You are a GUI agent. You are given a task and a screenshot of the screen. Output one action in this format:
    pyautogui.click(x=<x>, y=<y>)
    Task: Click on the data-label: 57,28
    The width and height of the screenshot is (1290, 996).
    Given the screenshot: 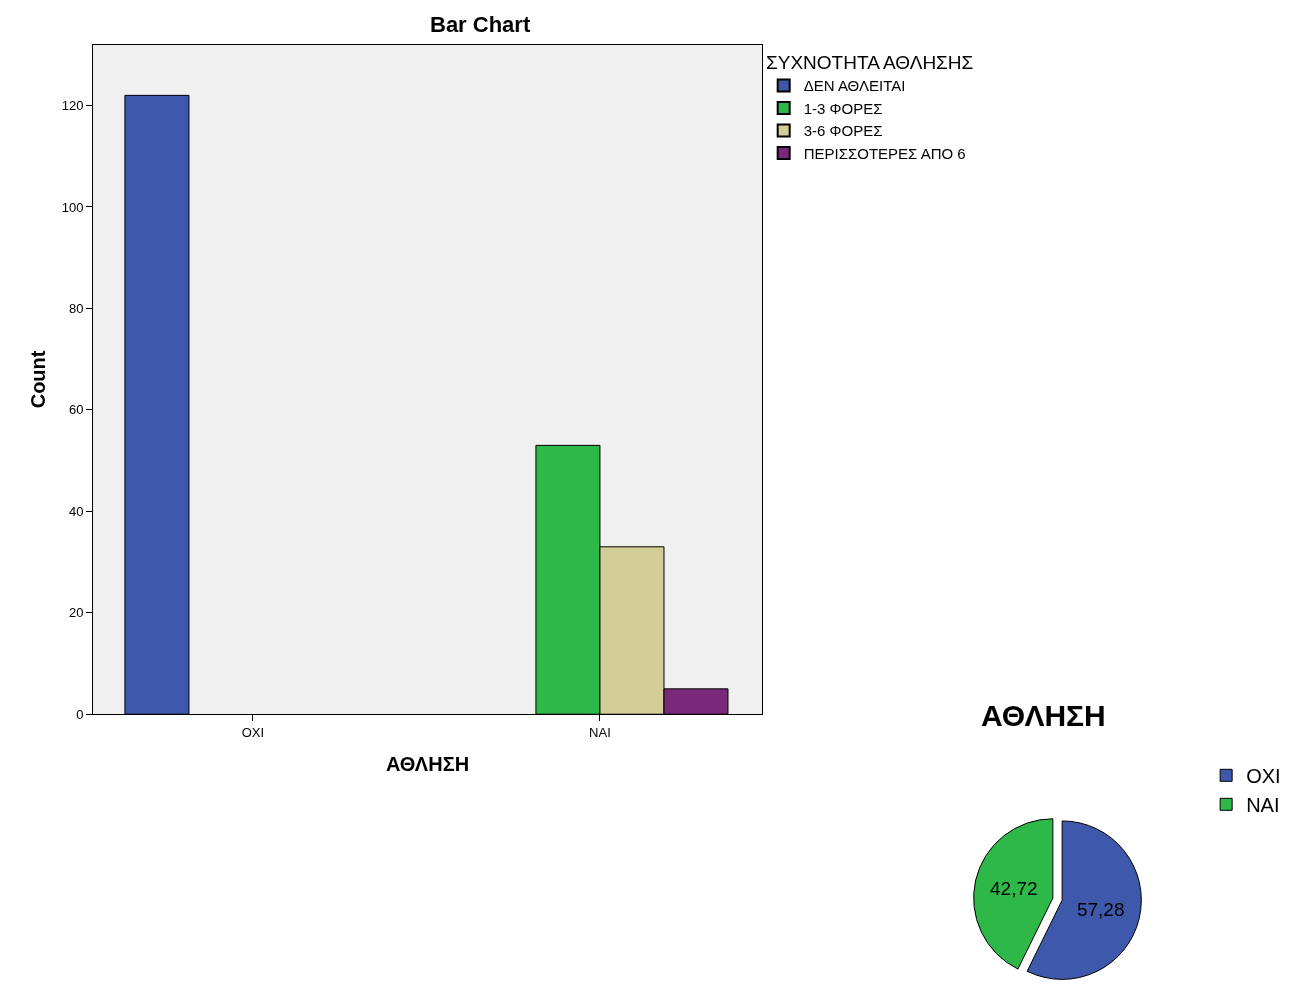 What is the action you would take?
    pyautogui.click(x=1100, y=909)
    